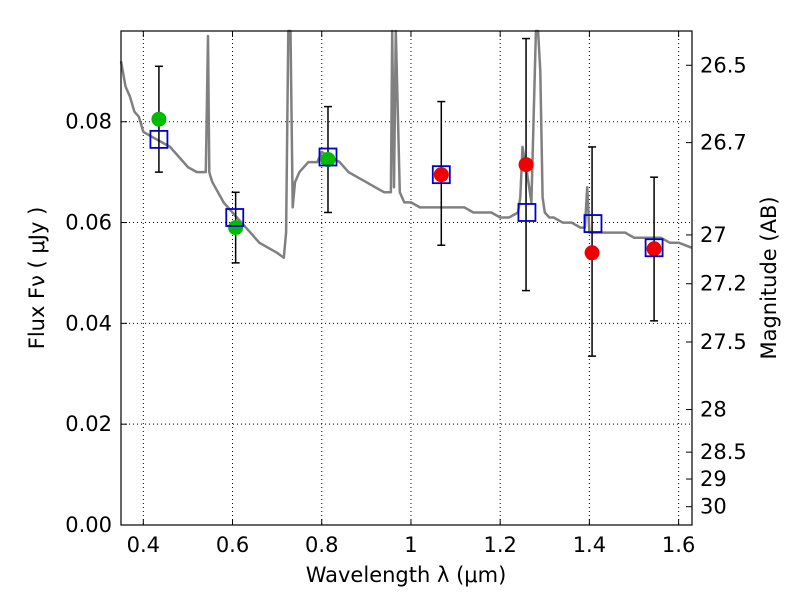 The image size is (800, 600). What do you see at coordinates (88, 223) in the screenshot?
I see `y-tick-label: 0.06` at bounding box center [88, 223].